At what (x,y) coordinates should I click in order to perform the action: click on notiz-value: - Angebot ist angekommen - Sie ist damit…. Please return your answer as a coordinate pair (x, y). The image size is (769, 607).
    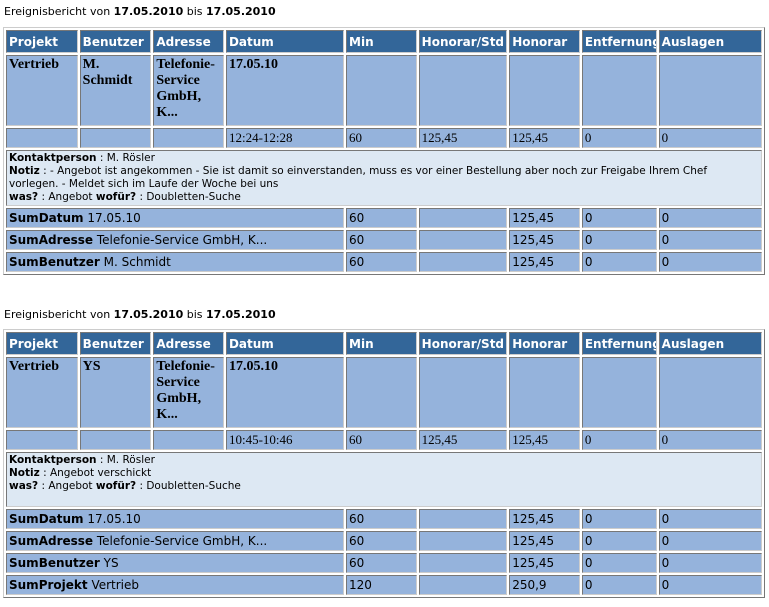
    Looking at the image, I should click on (358, 177).